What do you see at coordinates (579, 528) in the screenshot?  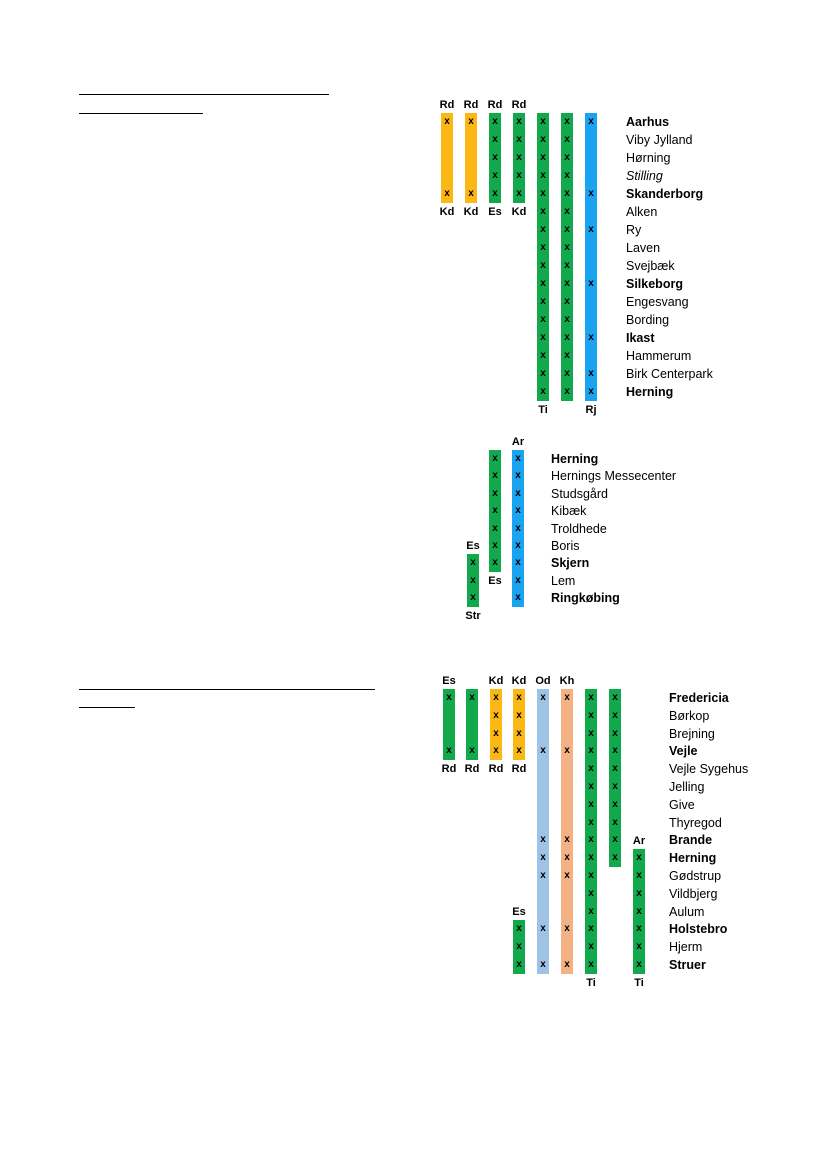 I see `stop-label: Troldhede` at bounding box center [579, 528].